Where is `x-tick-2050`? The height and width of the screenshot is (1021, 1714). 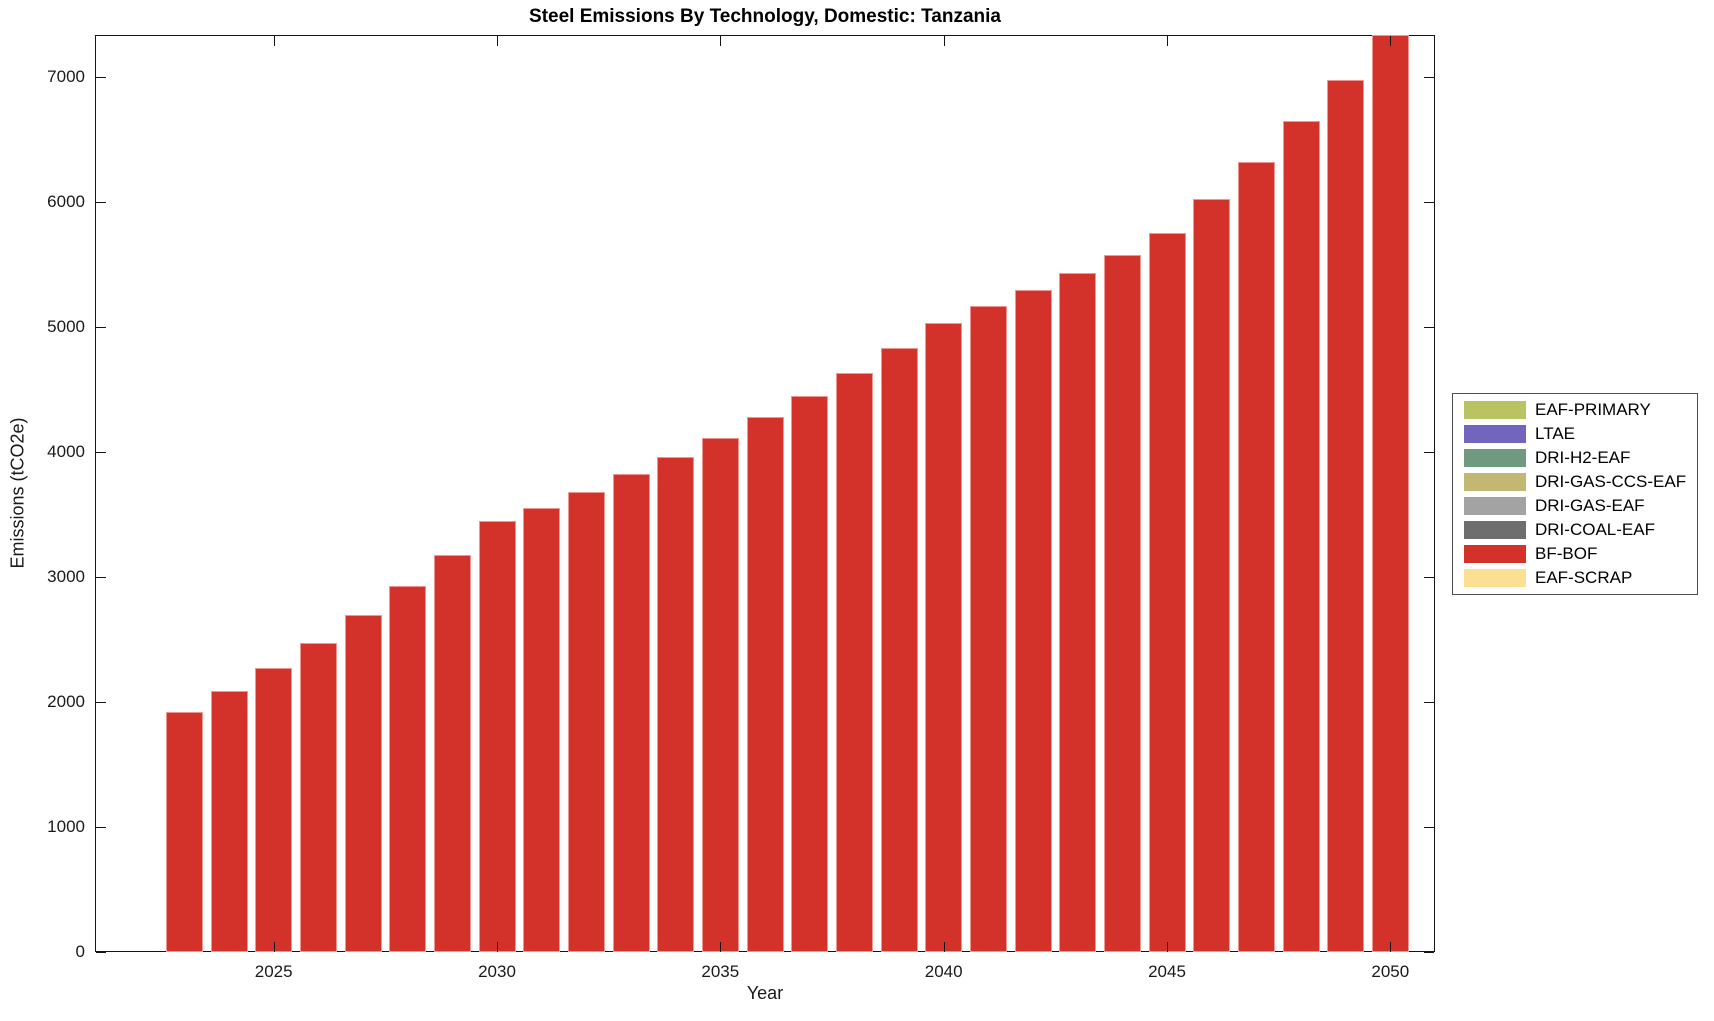
x-tick-2050 is located at coordinates (1391, 947).